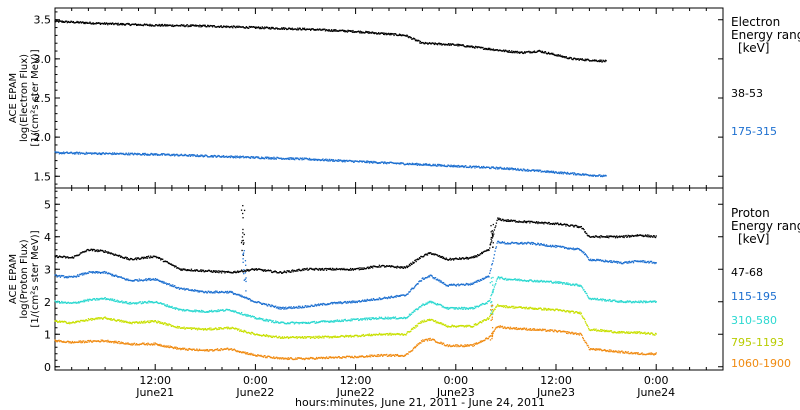 The width and height of the screenshot is (800, 410). I want to click on proton-legend-entry-115-195: 115-195, so click(754, 296).